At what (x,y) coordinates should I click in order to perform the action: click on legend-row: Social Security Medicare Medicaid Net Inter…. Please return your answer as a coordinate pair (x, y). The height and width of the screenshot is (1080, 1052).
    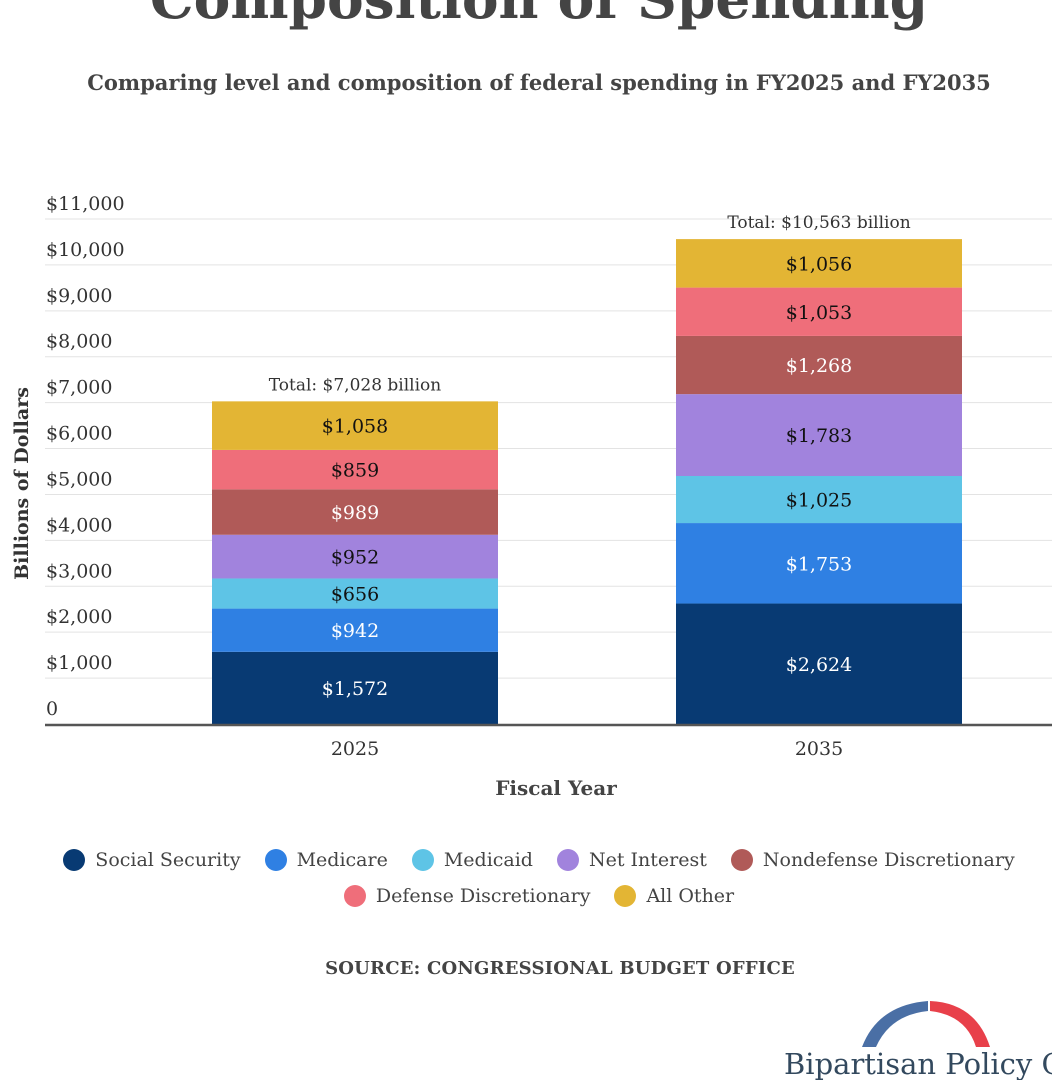
    Looking at the image, I should click on (526, 860).